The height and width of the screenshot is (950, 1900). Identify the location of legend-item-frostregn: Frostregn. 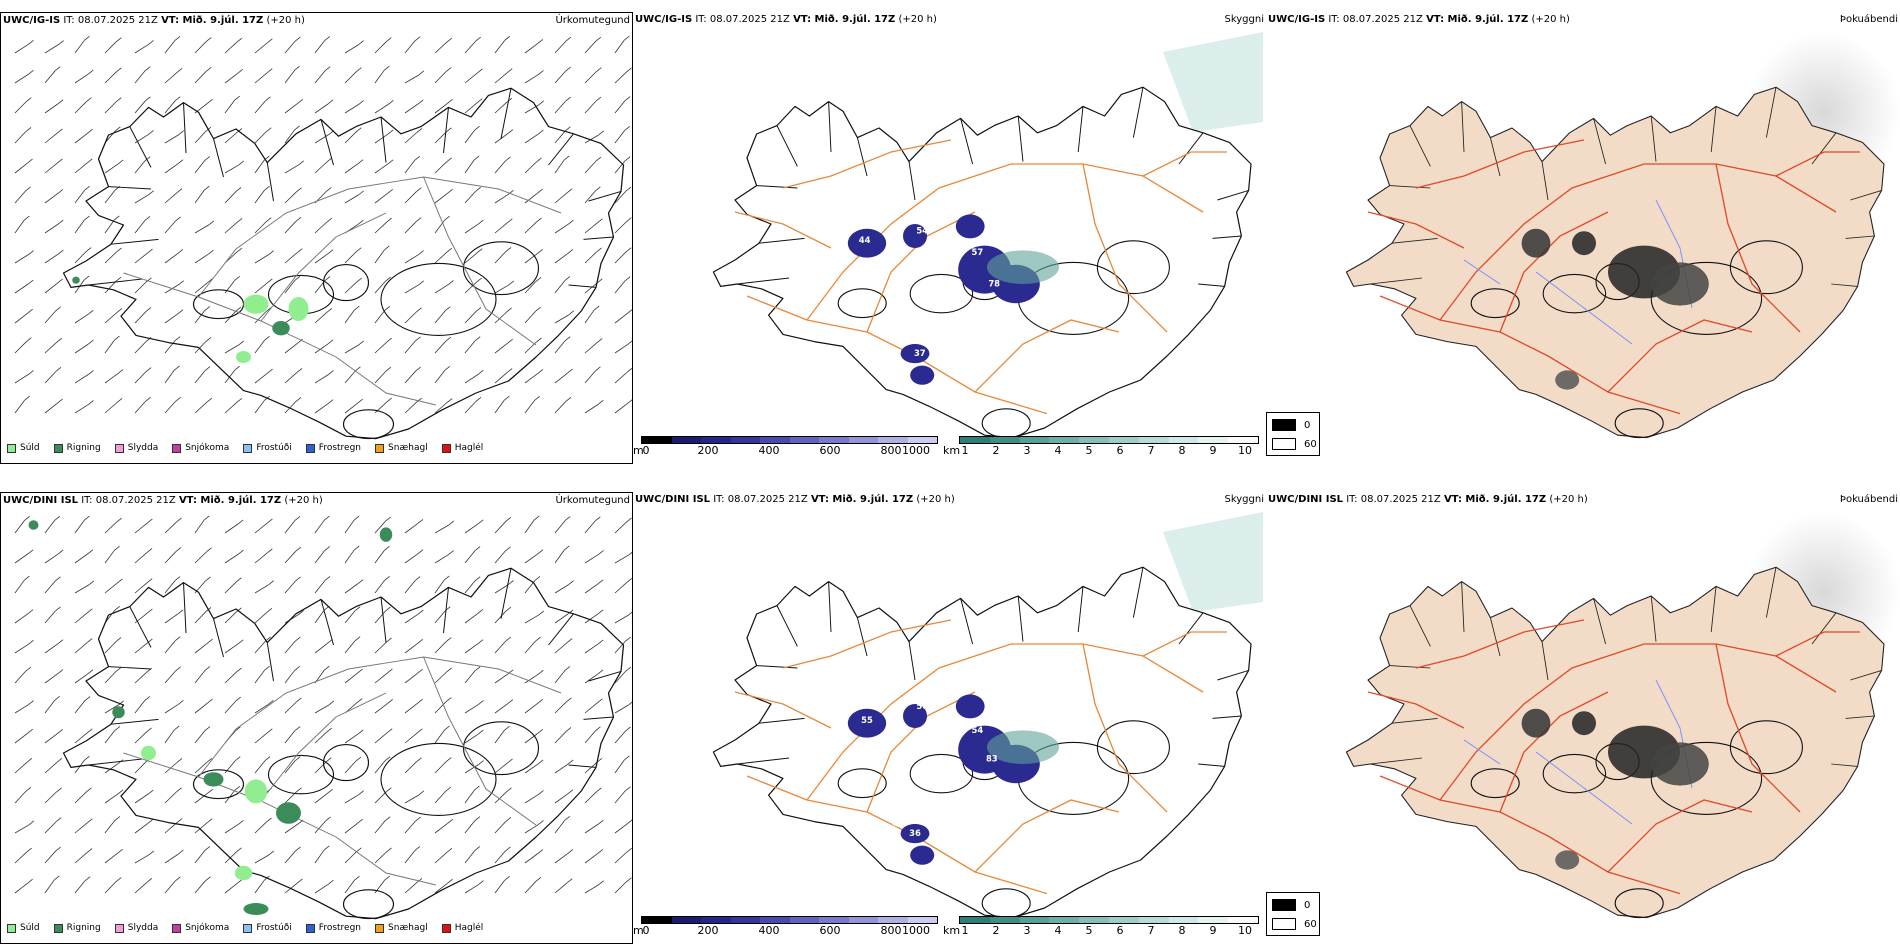
(333, 928).